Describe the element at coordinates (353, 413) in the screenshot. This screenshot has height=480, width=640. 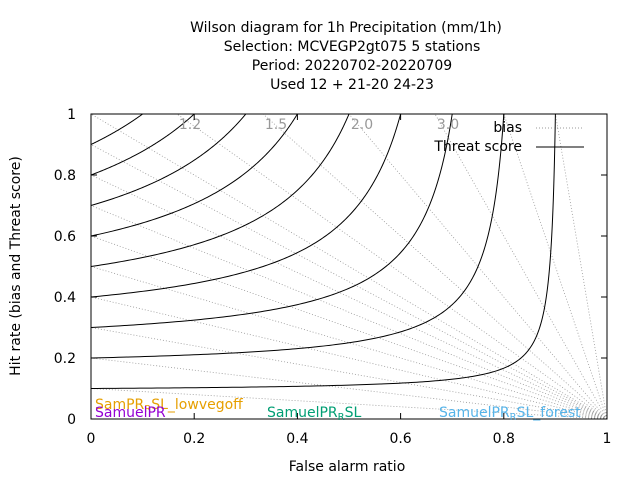
I see `series-label-rest: SL` at that location.